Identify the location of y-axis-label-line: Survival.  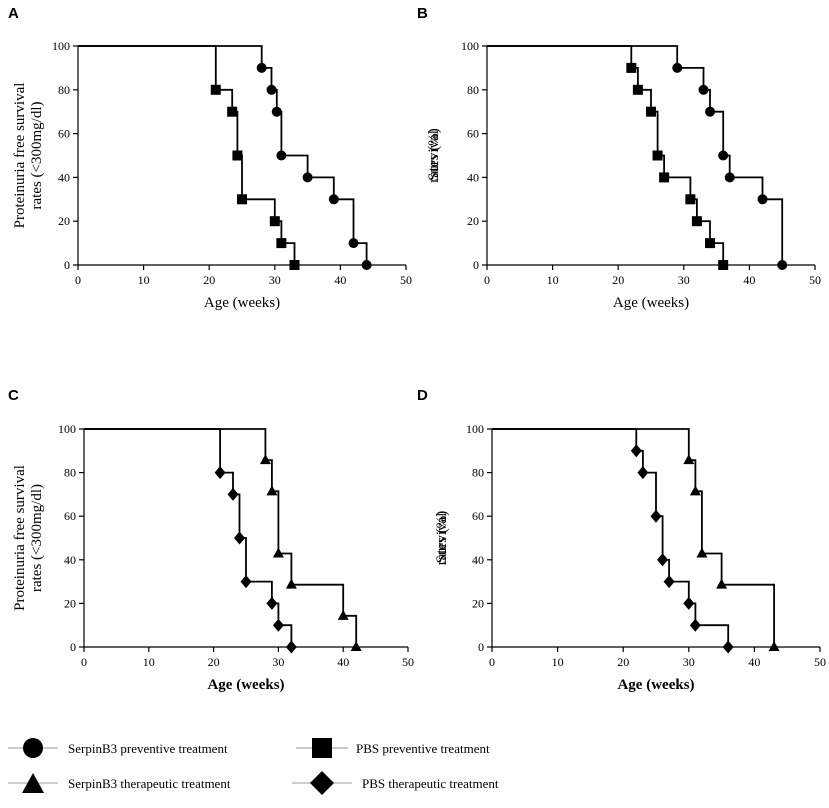
(434, 155).